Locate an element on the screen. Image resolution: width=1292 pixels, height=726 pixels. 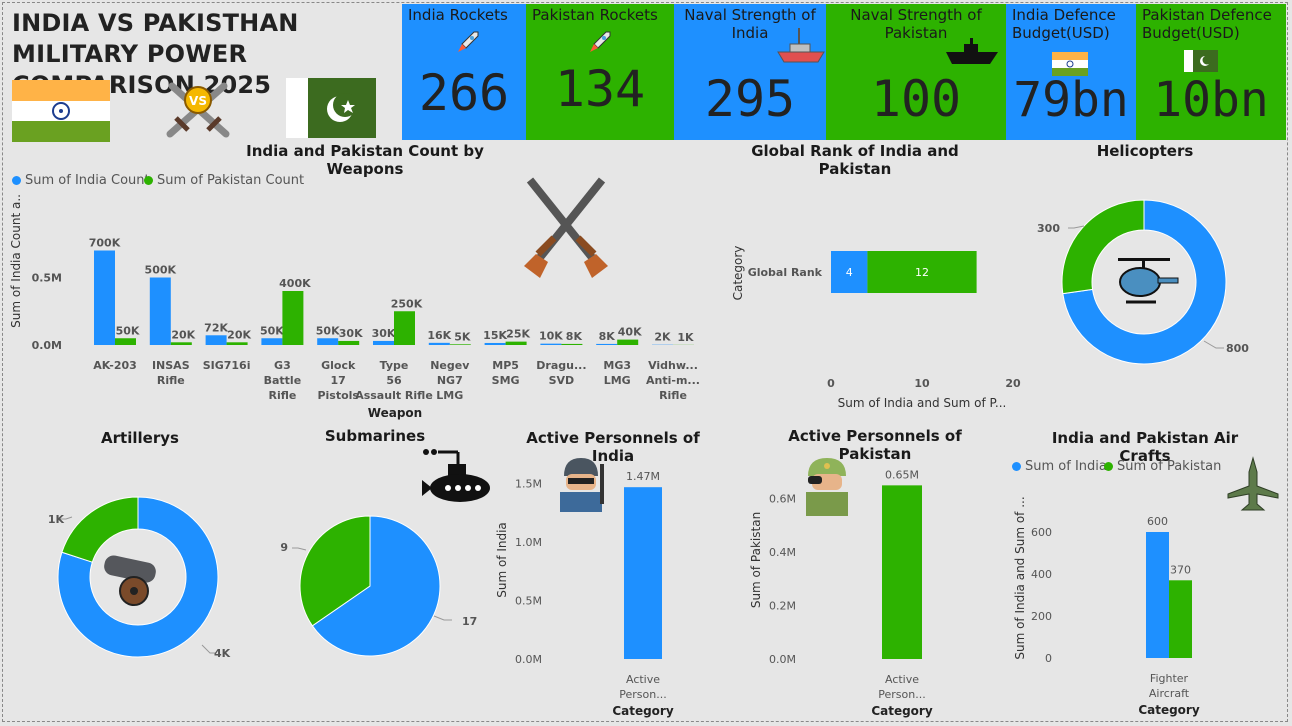
data-label: 40K is located at coordinates (630, 332).